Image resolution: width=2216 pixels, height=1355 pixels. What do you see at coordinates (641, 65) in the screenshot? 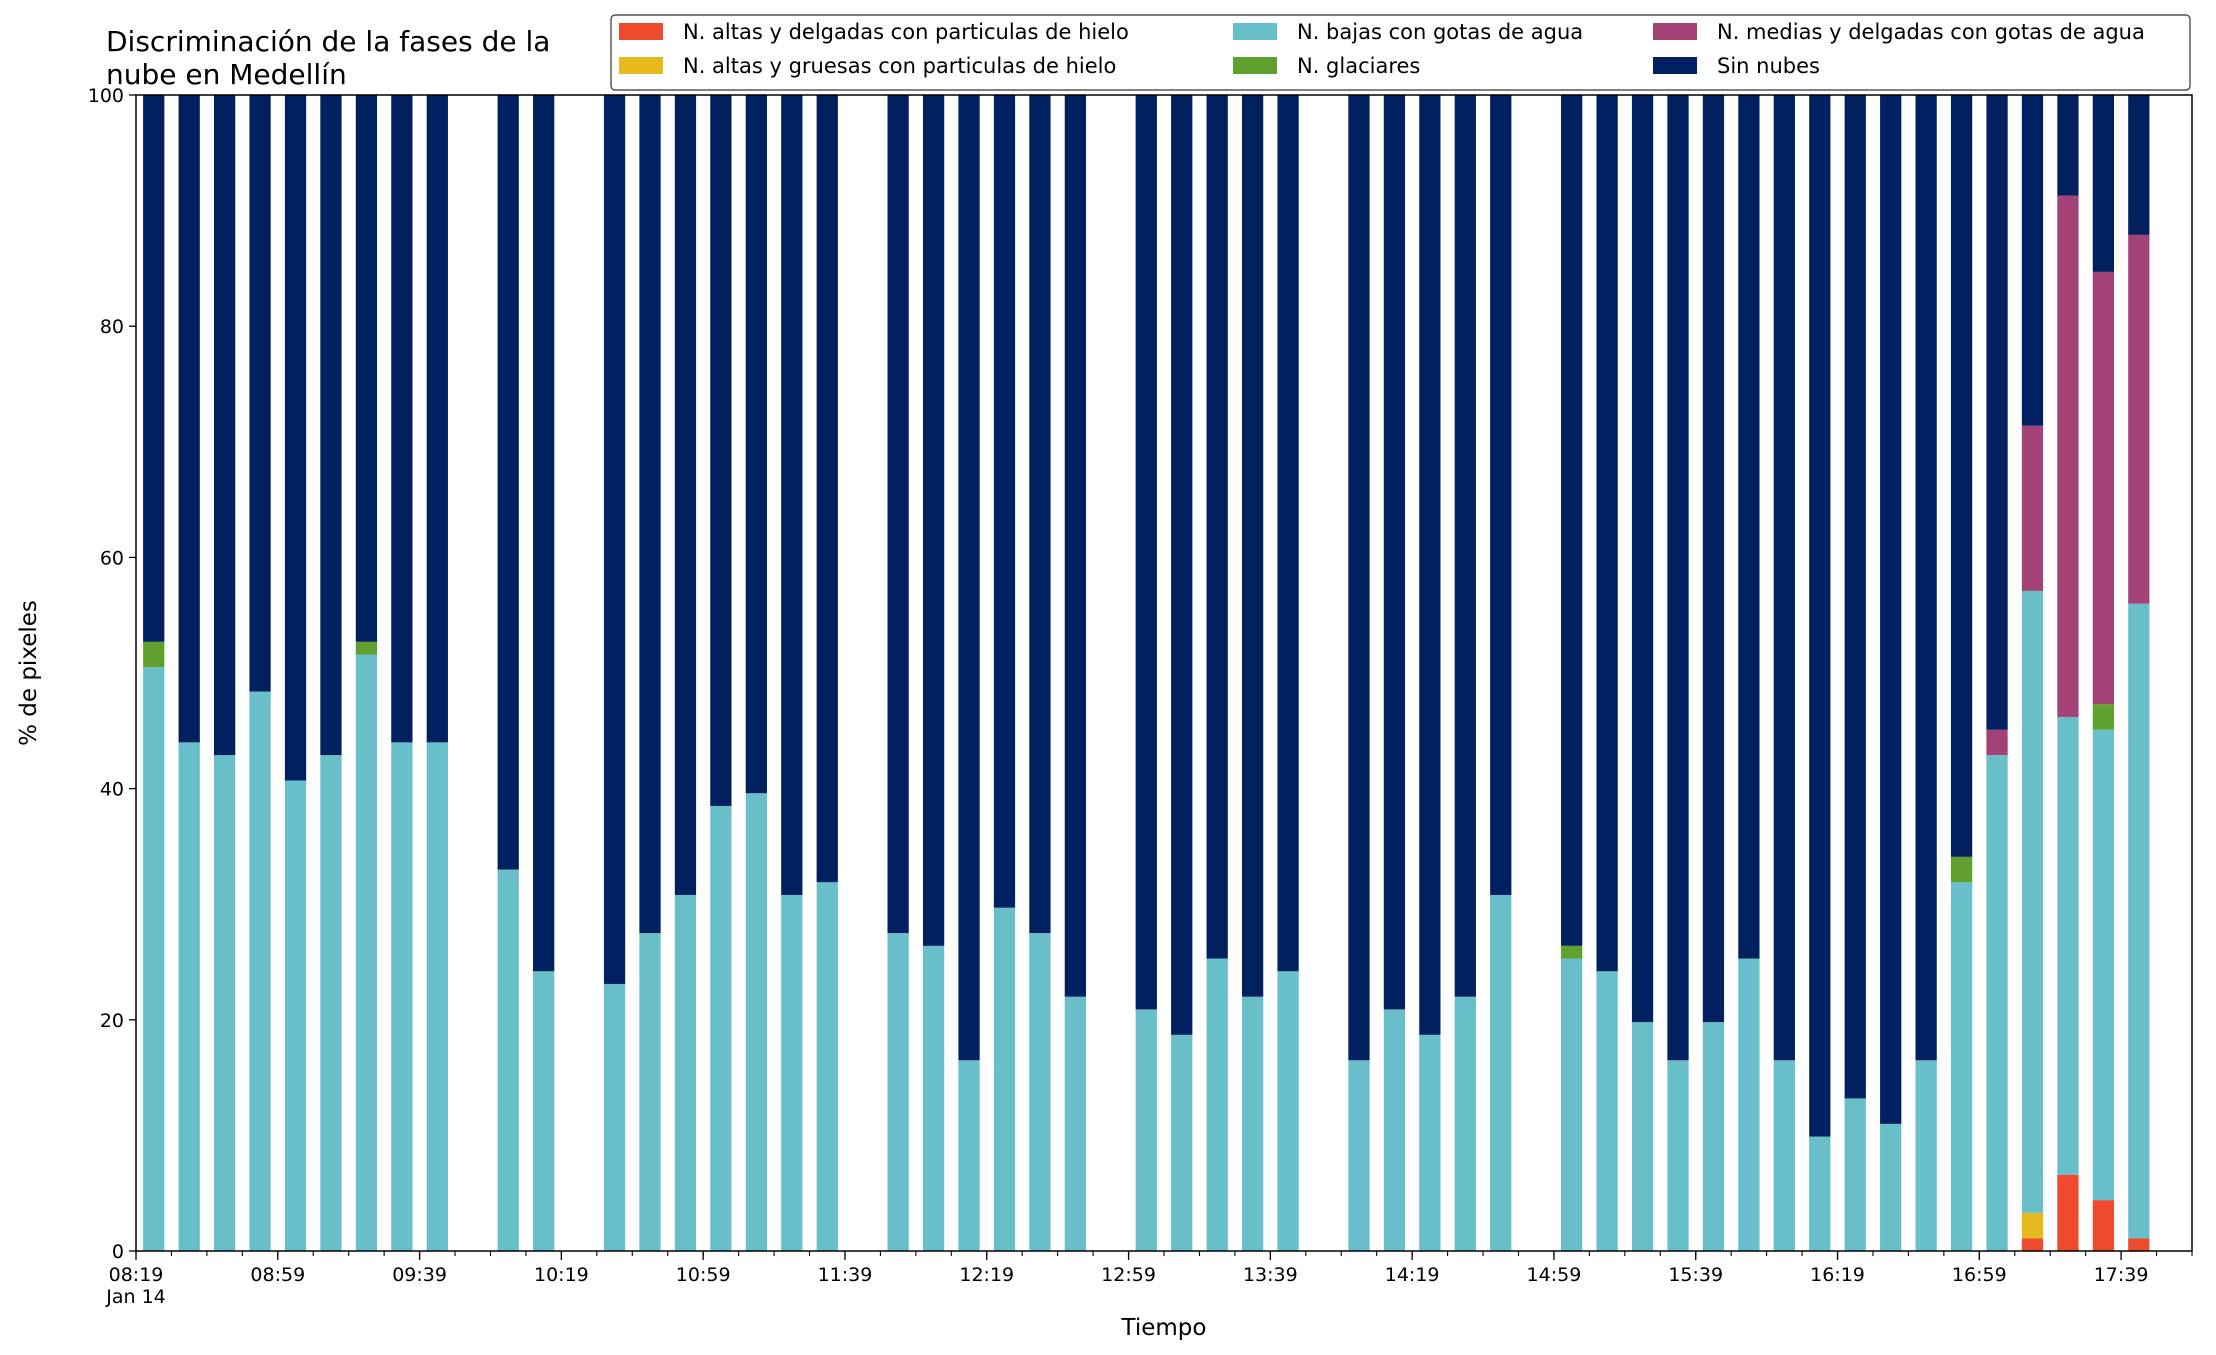
I see `legend-swatch-altas_gruesas` at bounding box center [641, 65].